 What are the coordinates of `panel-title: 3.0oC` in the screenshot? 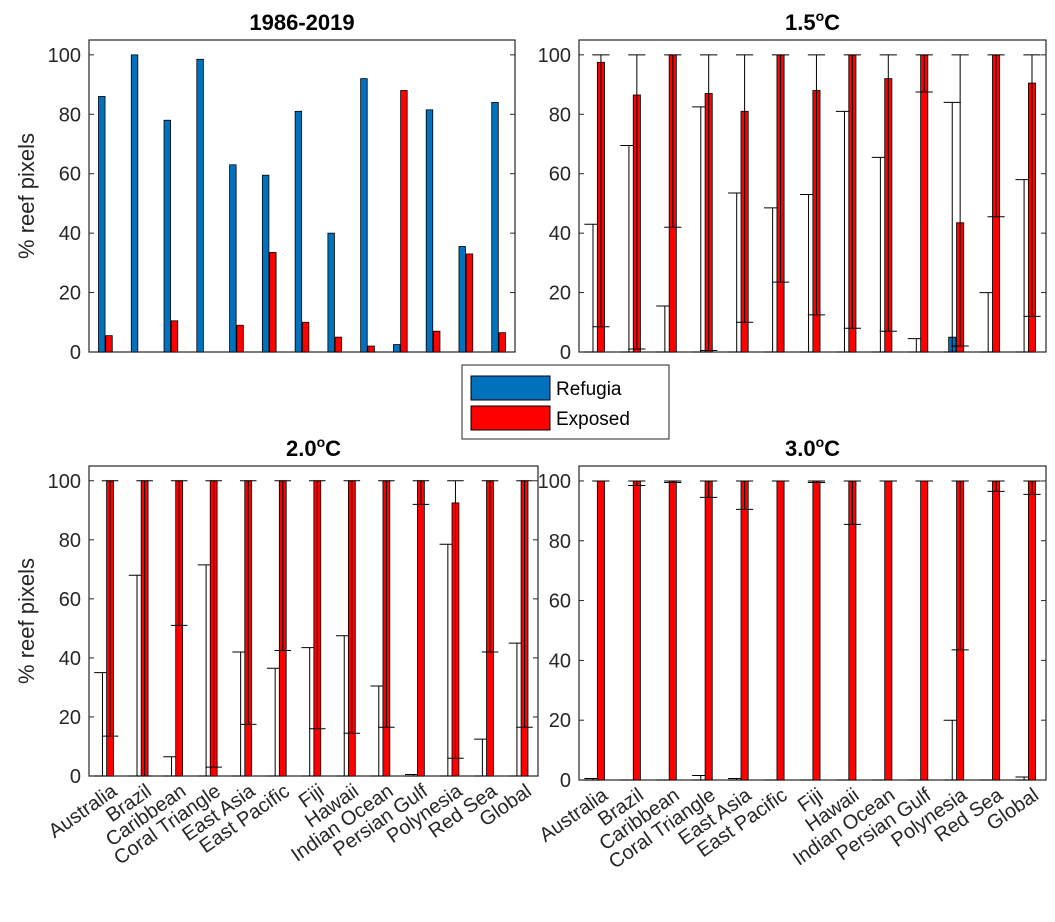 It's located at (812, 447).